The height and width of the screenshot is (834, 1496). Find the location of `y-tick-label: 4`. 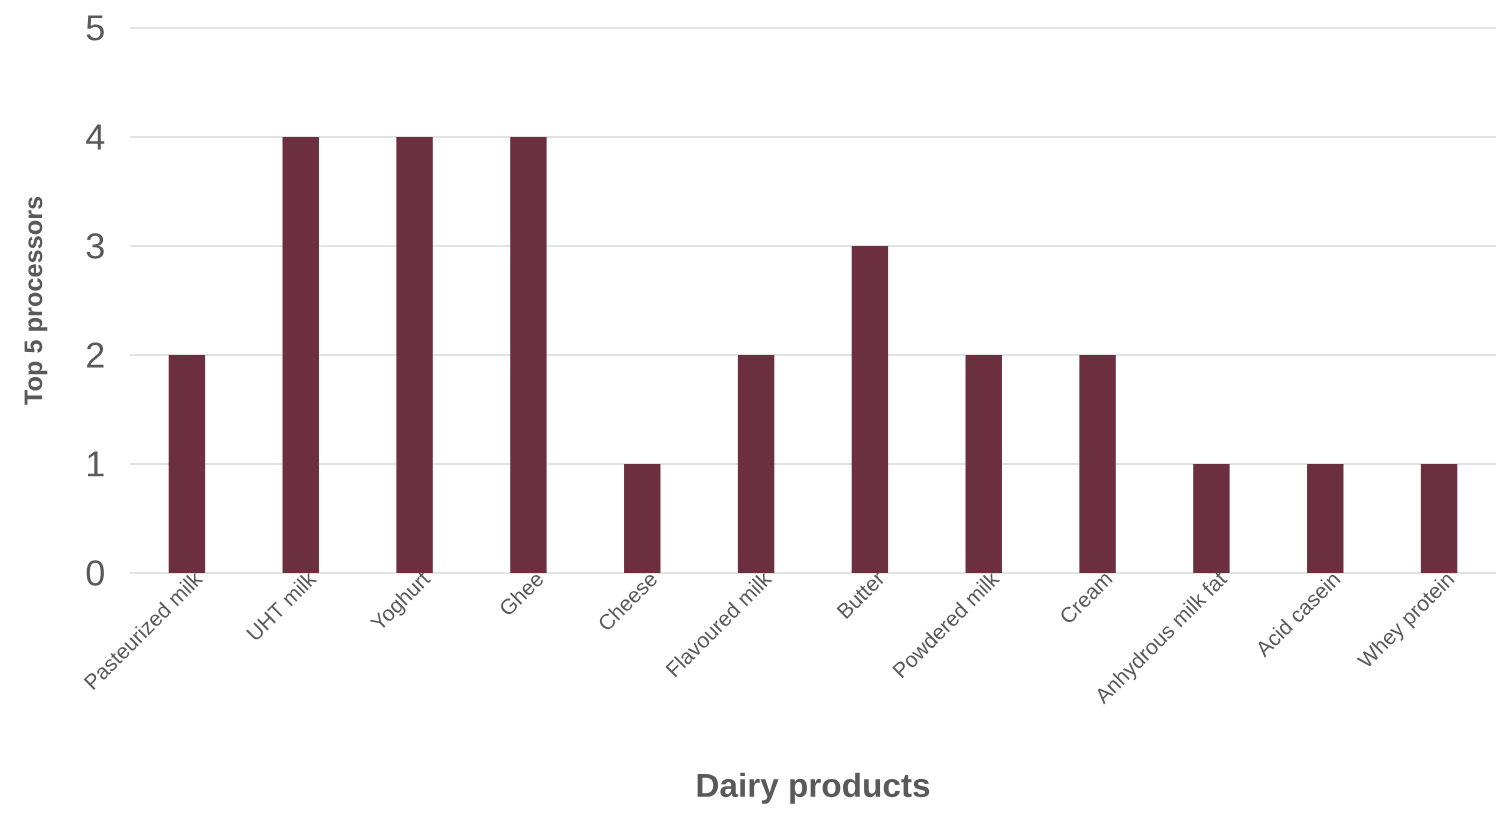

y-tick-label: 4 is located at coordinates (95, 137).